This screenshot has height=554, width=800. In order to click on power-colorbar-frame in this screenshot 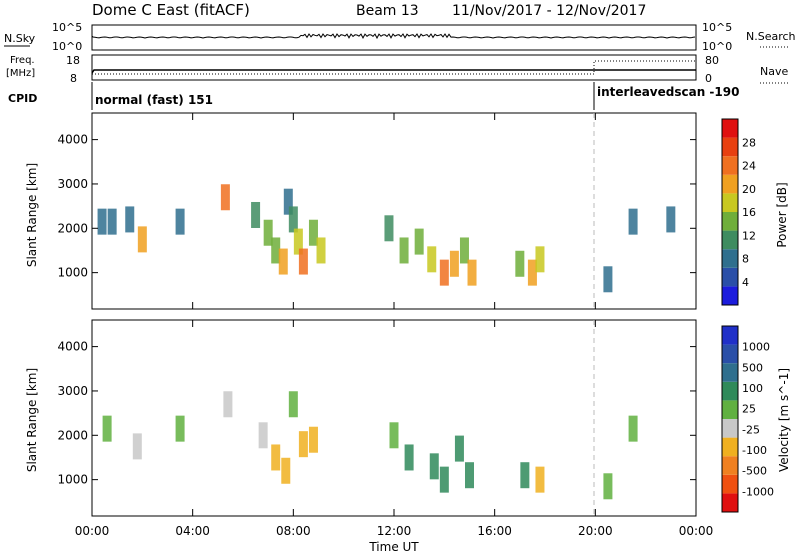, I will do `click(730, 212)`.